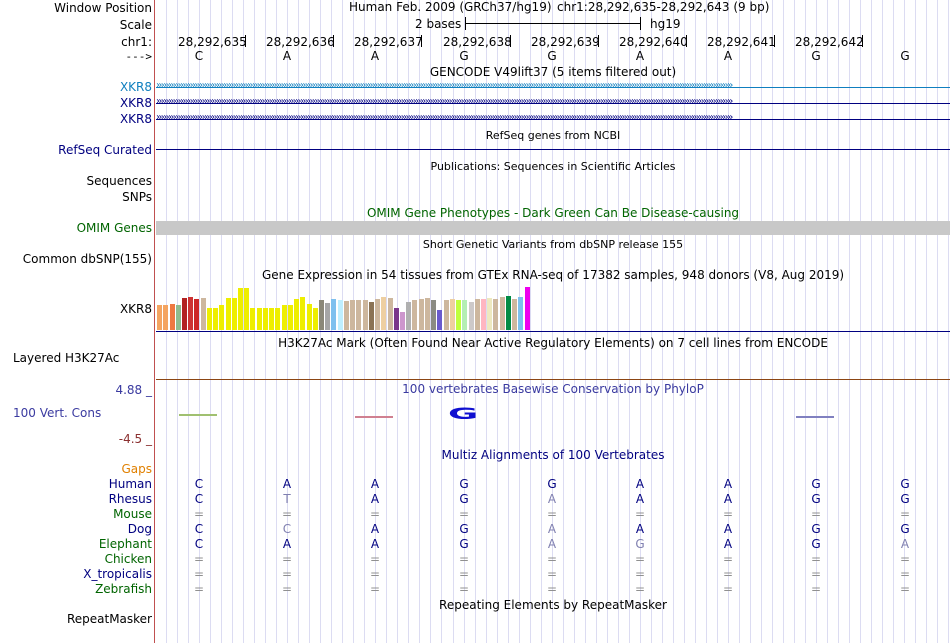 The width and height of the screenshot is (950, 643). Describe the element at coordinates (105, 150) in the screenshot. I see `refseq-label: RefSeq Curated` at that location.